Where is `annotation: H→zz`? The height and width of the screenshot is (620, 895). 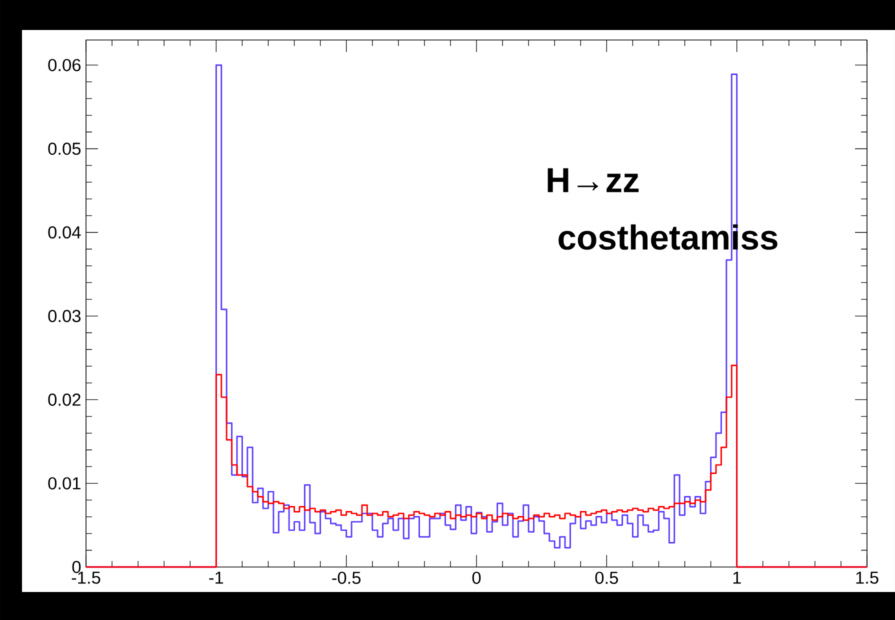
annotation: H→zz is located at coordinates (593, 180).